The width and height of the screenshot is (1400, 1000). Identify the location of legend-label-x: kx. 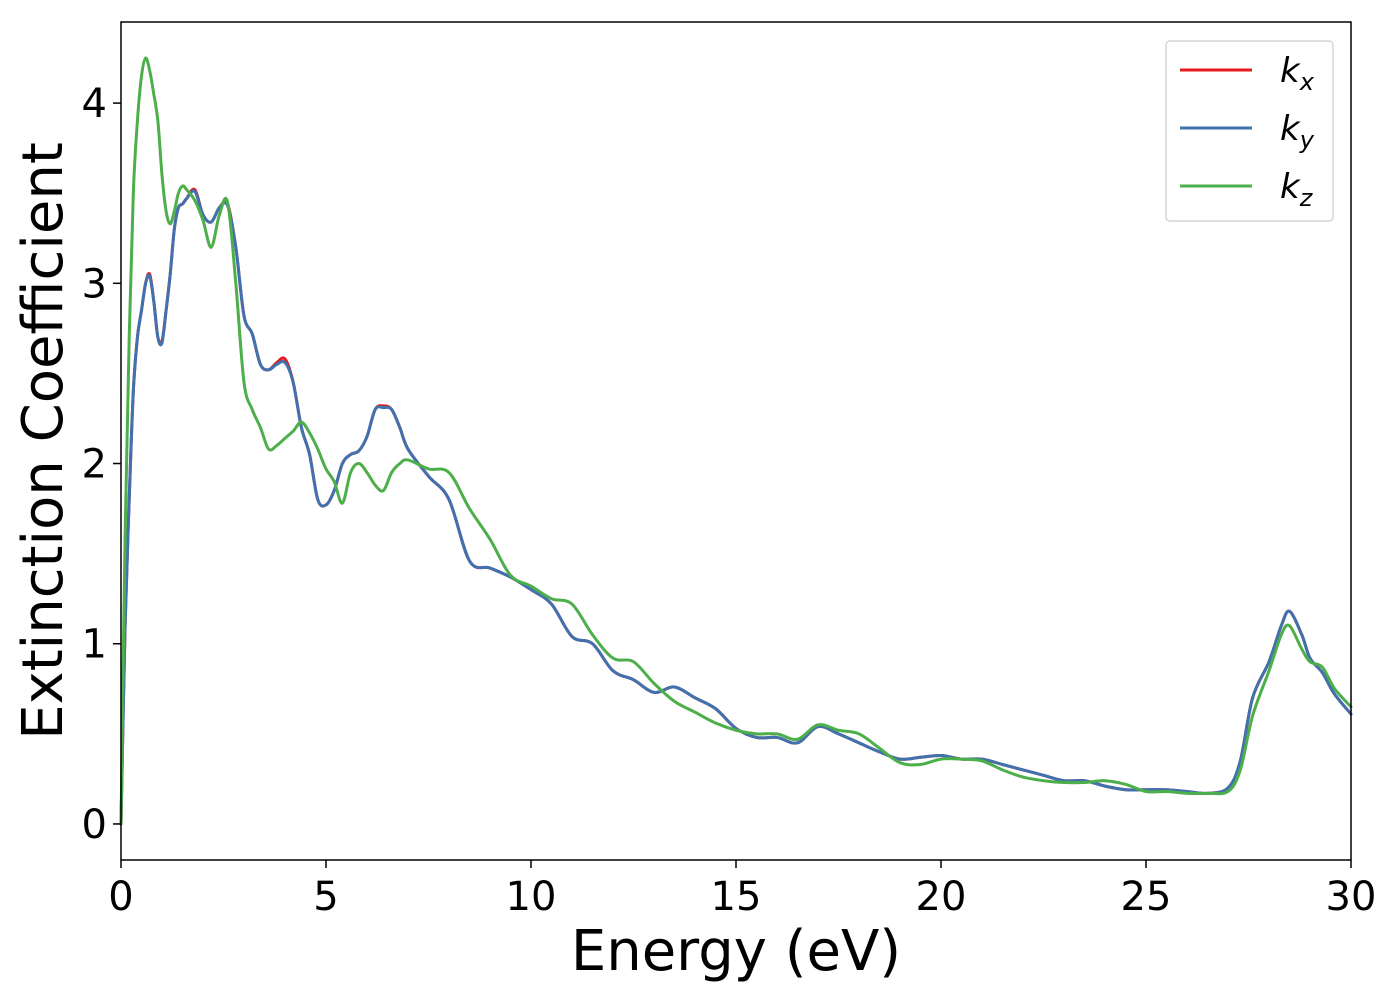
(1297, 73).